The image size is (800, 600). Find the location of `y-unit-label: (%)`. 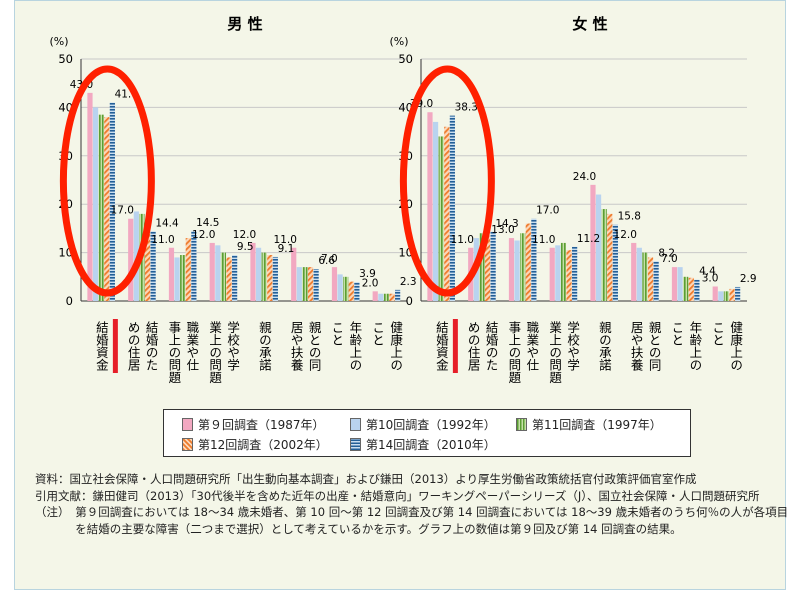

y-unit-label: (%) is located at coordinates (58, 41).